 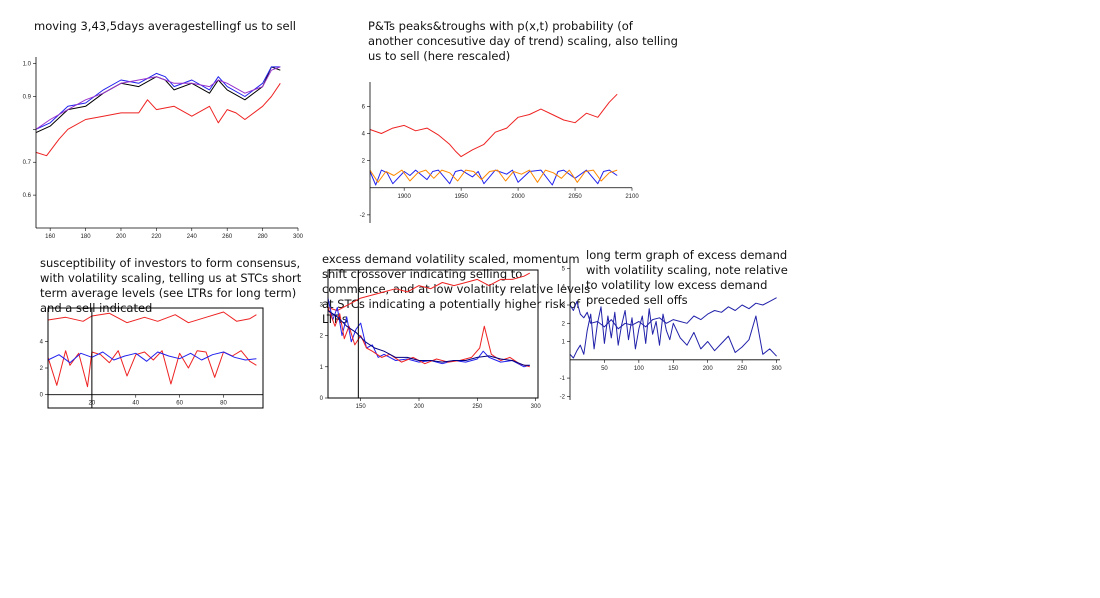 What do you see at coordinates (632, 197) in the screenshot?
I see `x-tick-label: 2100` at bounding box center [632, 197].